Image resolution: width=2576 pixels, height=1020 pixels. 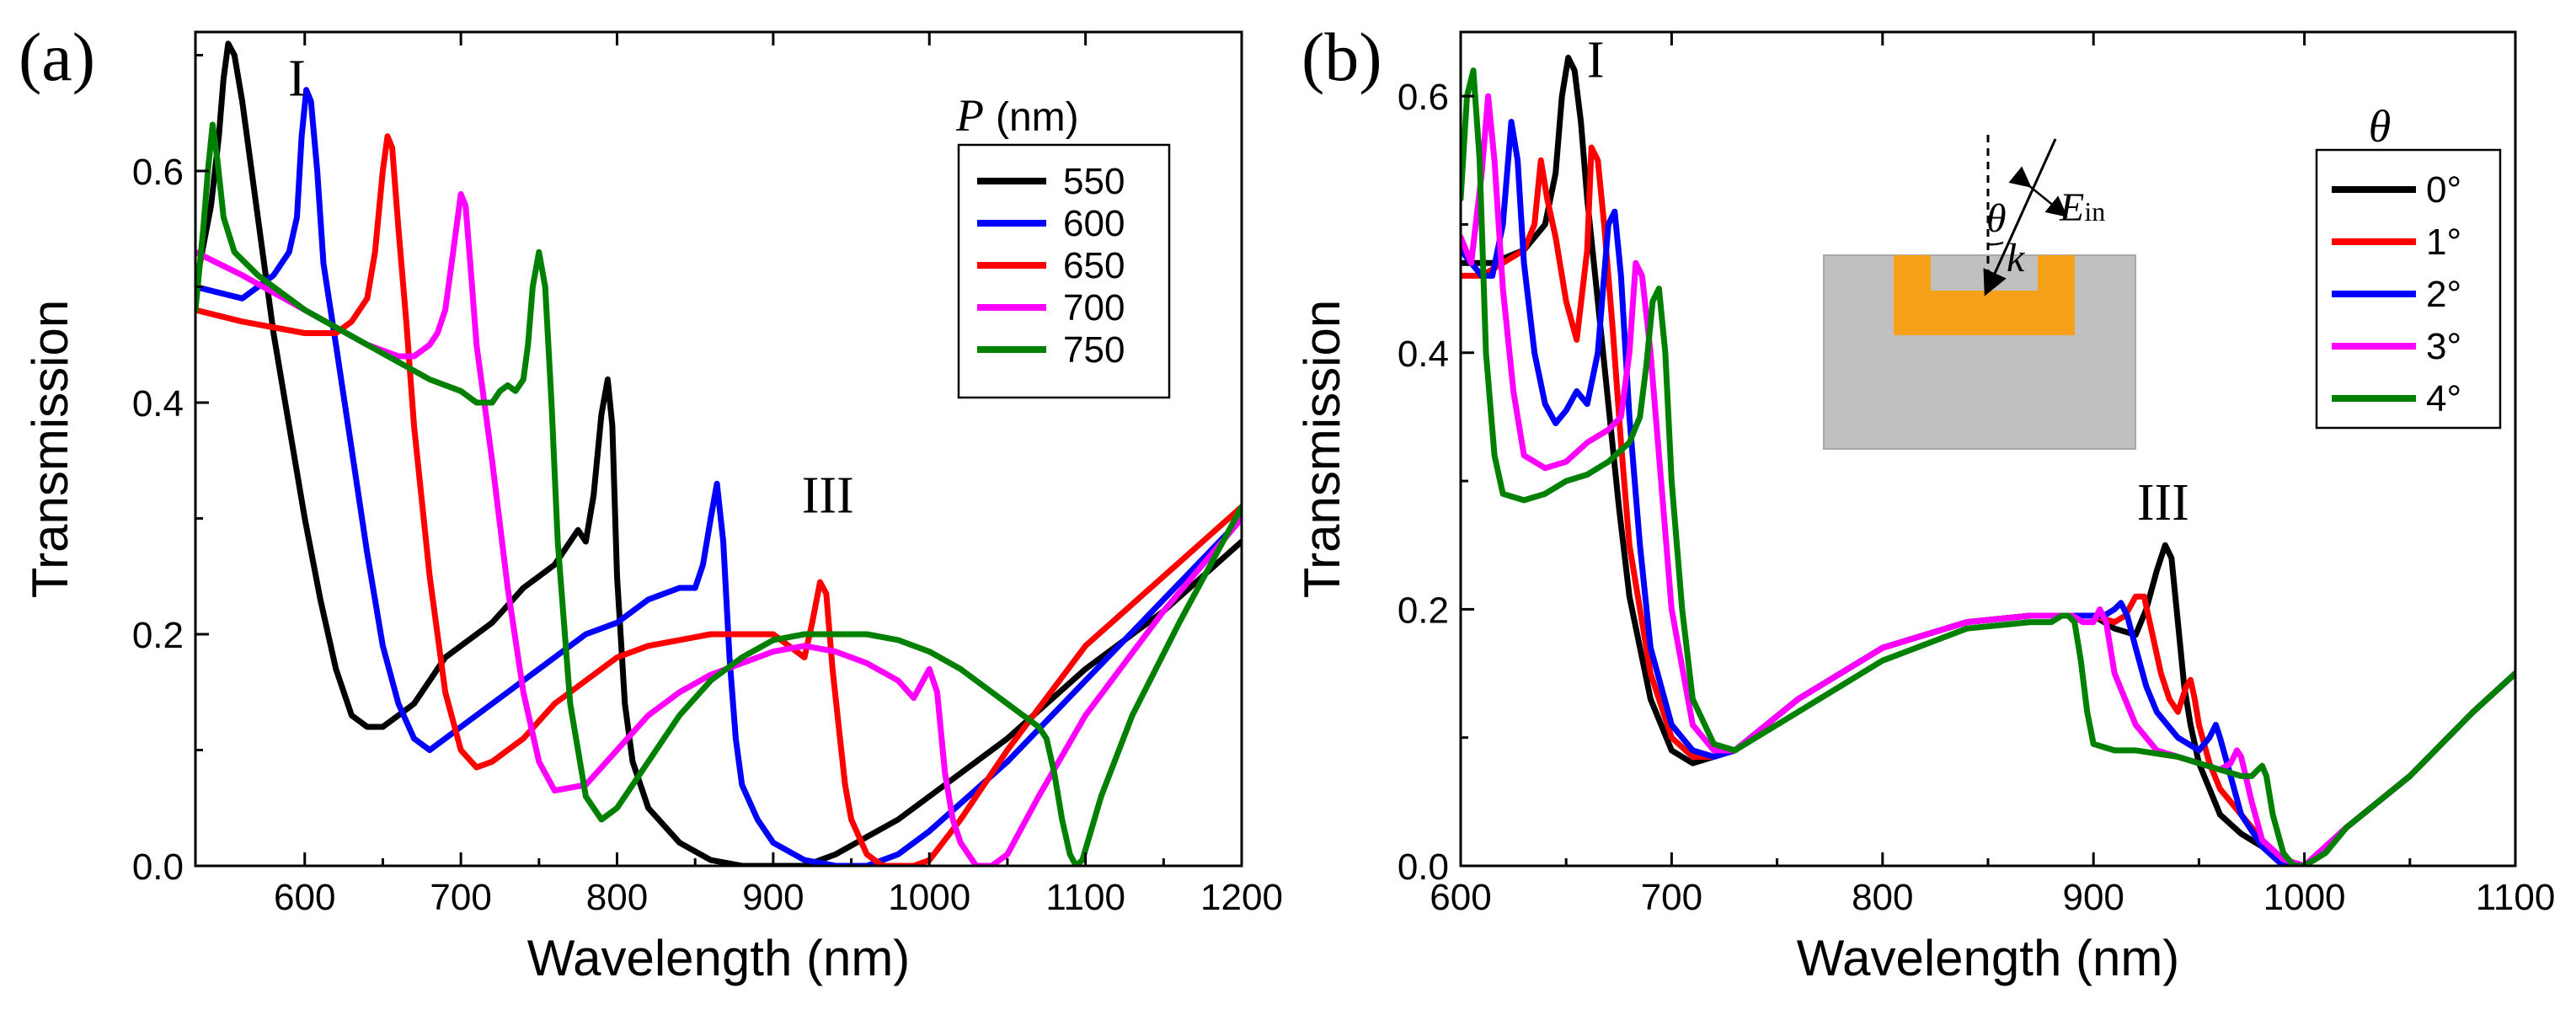 I want to click on inset-theta-label: θ, so click(x=1996, y=218).